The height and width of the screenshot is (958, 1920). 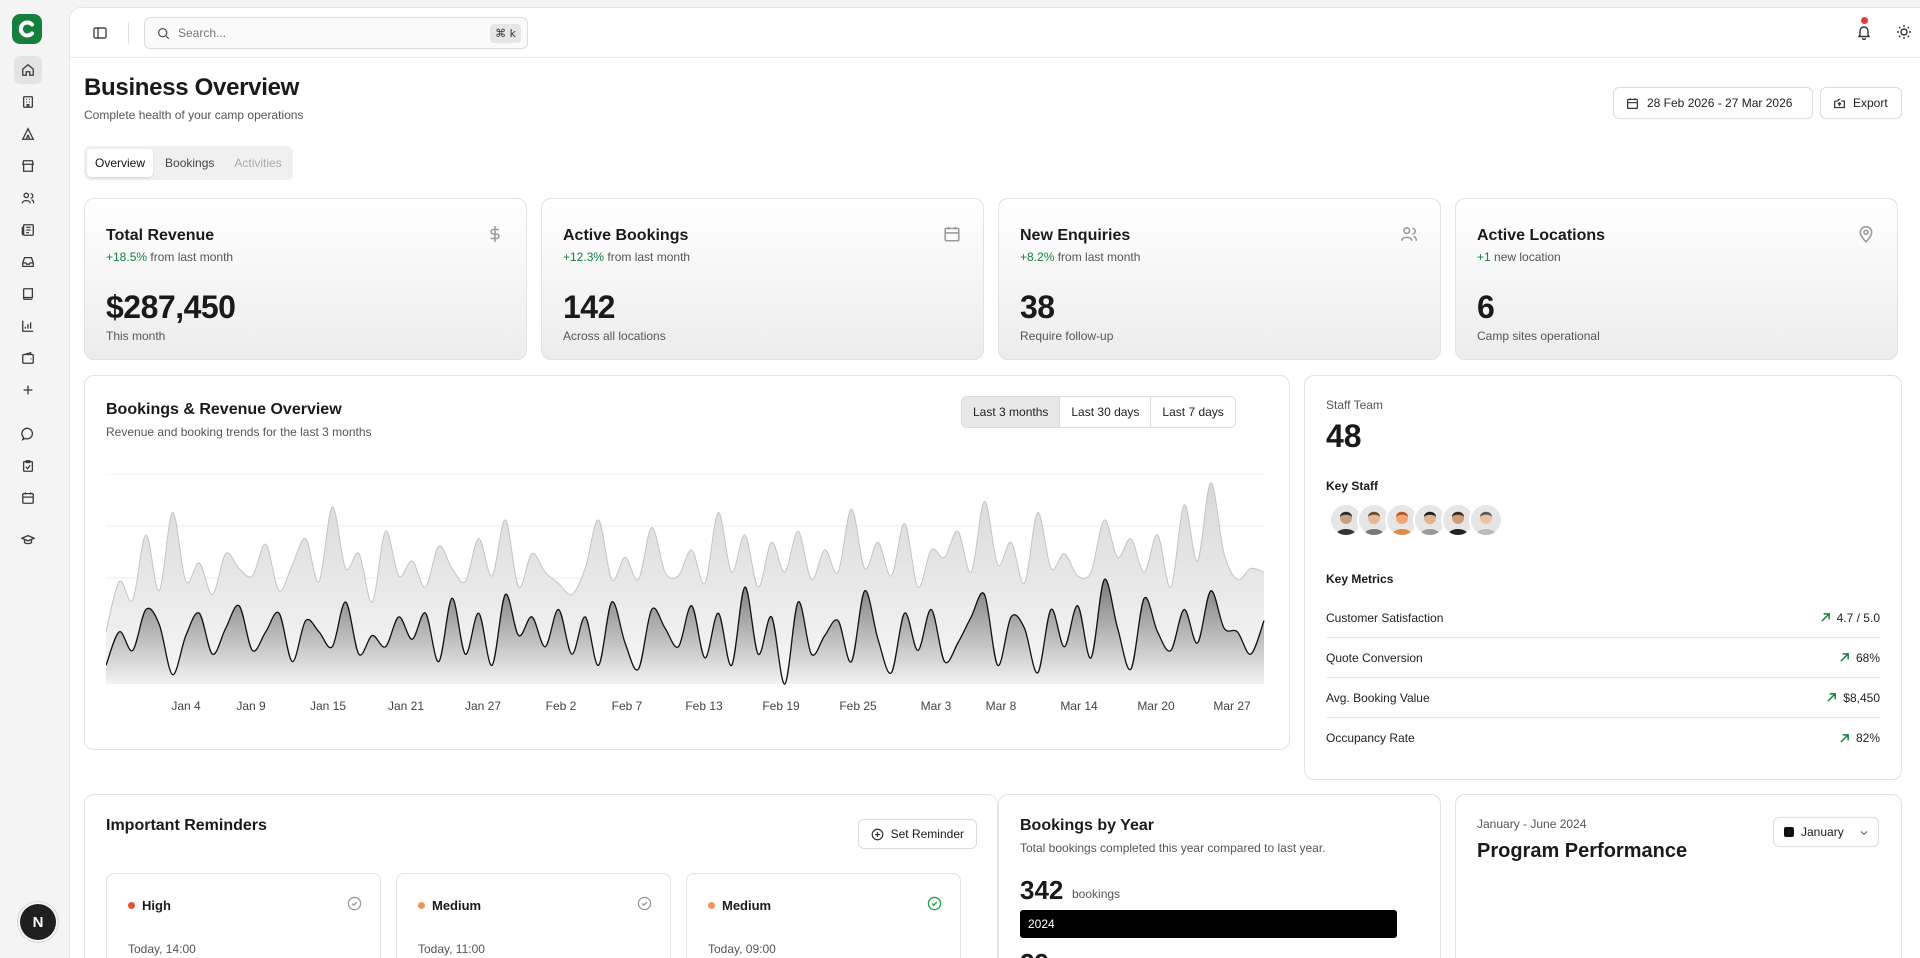 What do you see at coordinates (1541, 235) in the screenshot?
I see `stat-title: Active Locations` at bounding box center [1541, 235].